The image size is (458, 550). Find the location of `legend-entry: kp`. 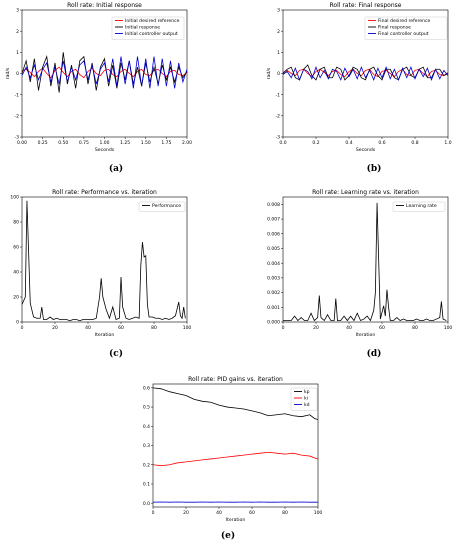

legend-entry: kp is located at coordinates (307, 392).